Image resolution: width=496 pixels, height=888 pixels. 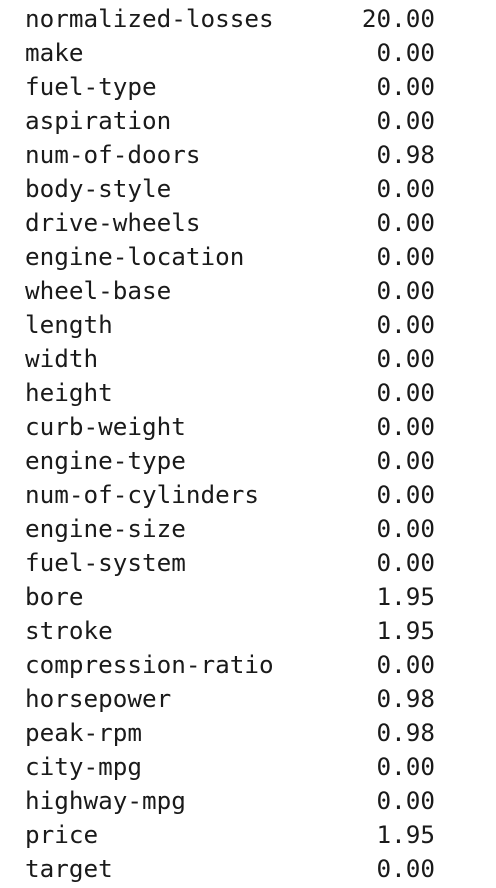 What do you see at coordinates (230, 325) in the screenshot?
I see `output-row: length 0.00` at bounding box center [230, 325].